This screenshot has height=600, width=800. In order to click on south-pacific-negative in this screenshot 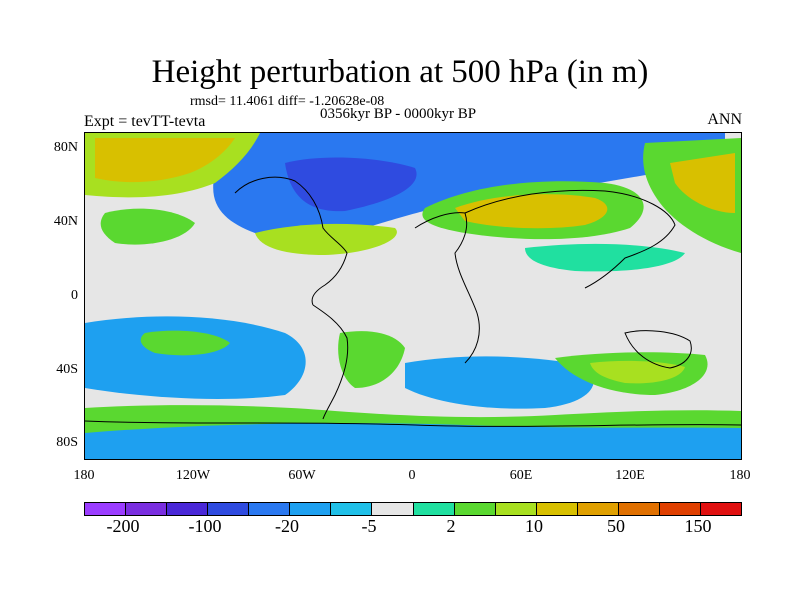, I will do `click(195, 357)`.